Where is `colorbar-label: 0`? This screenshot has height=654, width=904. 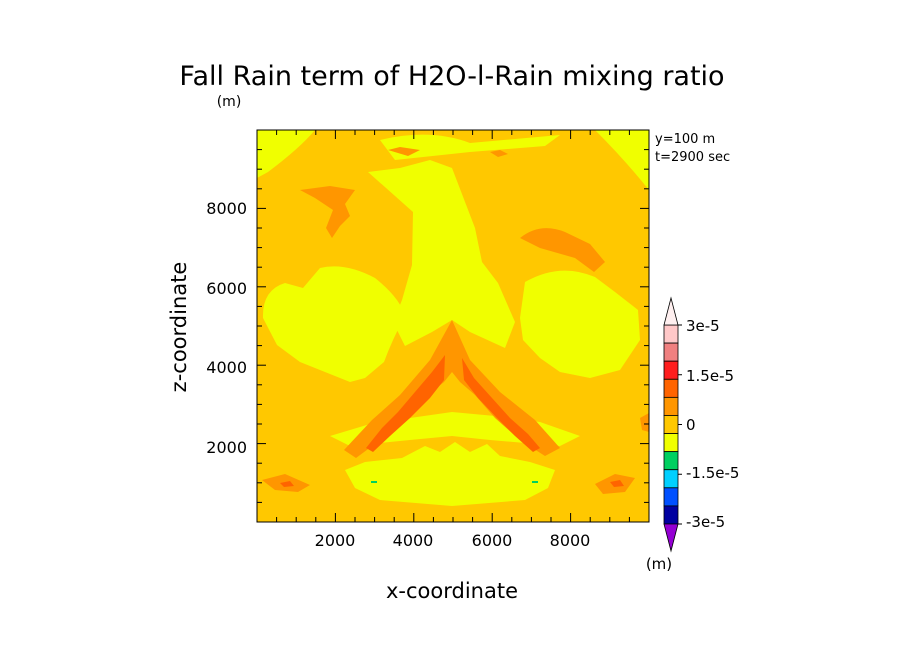
colorbar-label: 0 is located at coordinates (691, 425).